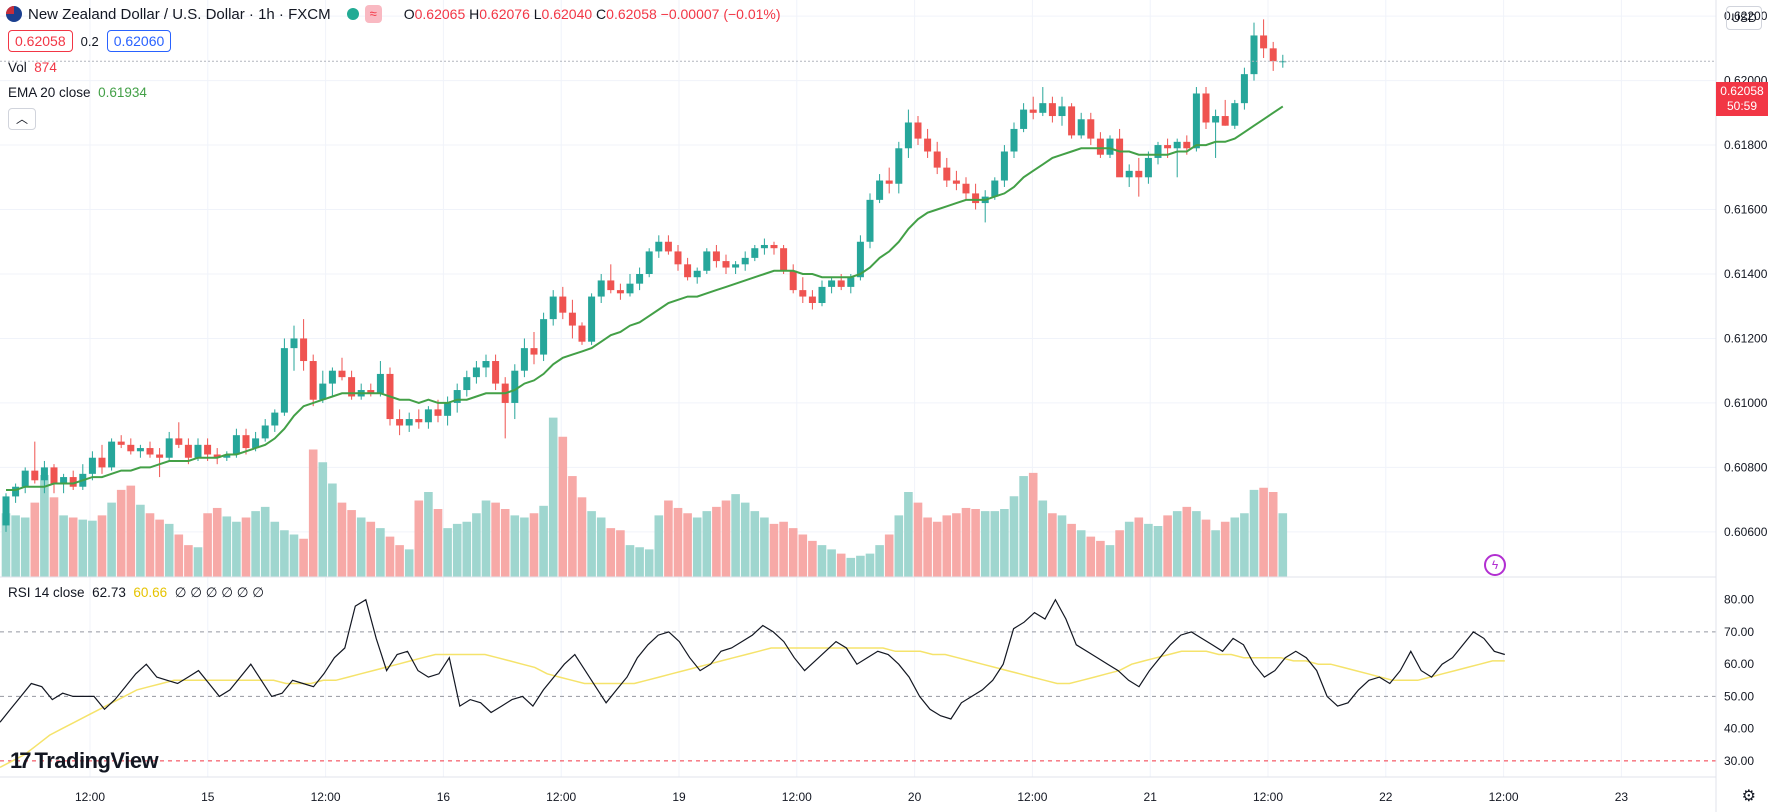 This screenshot has height=812, width=1768. I want to click on currency-button: USD, so click(1744, 18).